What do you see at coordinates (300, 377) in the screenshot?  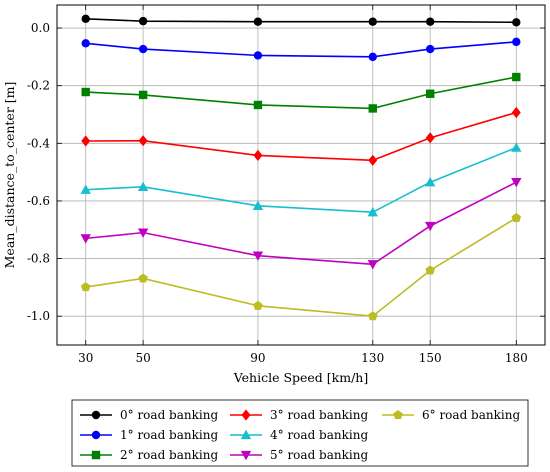 I see `x-axis-label: Vehicle Speed [km/h]` at bounding box center [300, 377].